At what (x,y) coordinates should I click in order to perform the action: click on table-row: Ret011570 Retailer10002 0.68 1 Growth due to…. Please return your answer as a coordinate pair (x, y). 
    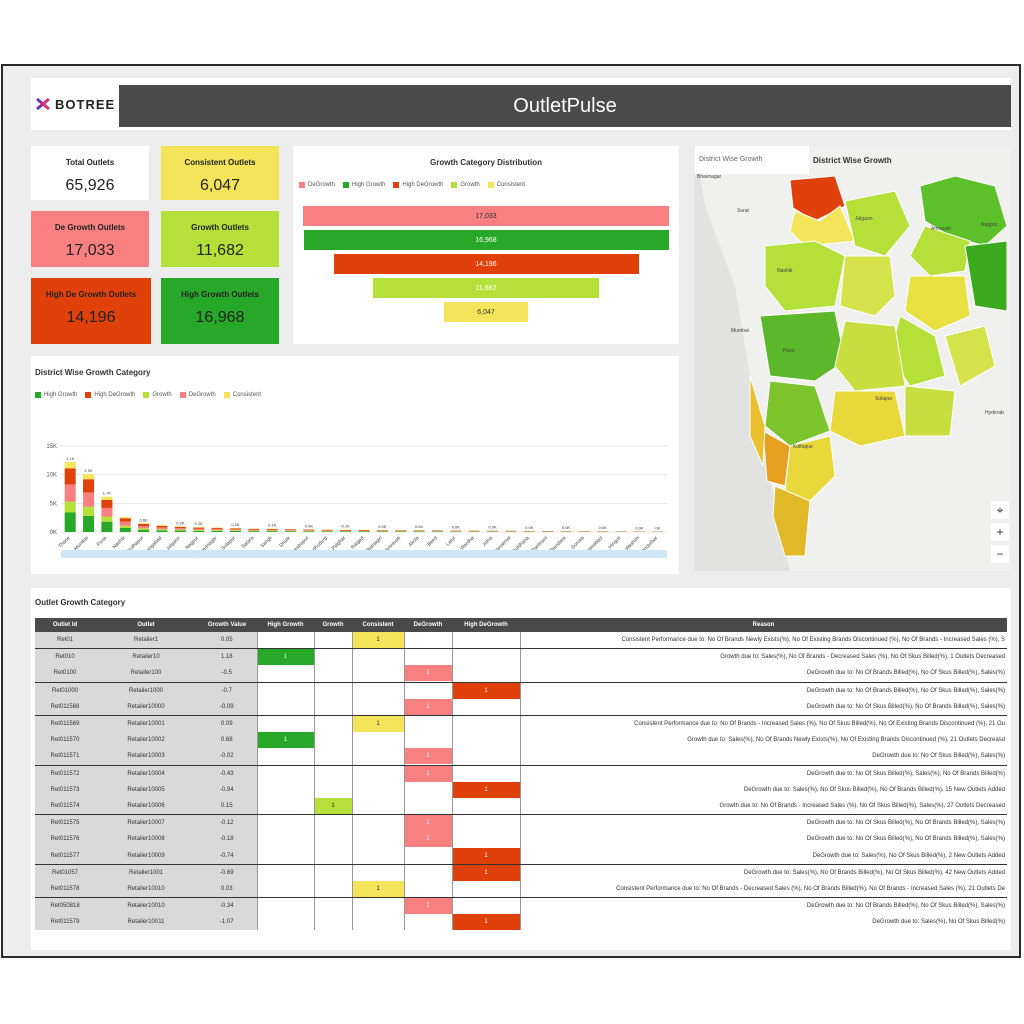
    Looking at the image, I should click on (521, 740).